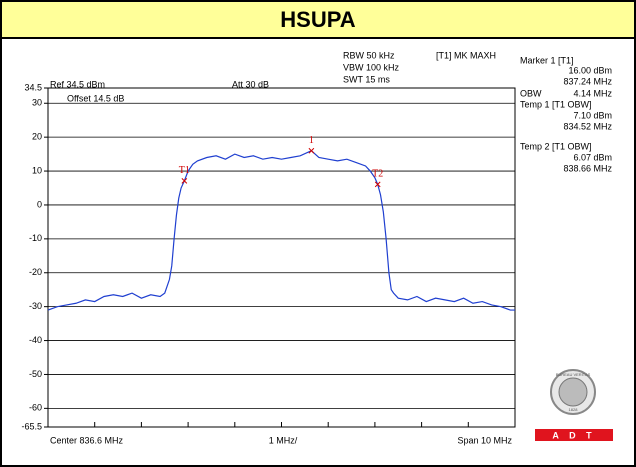 The width and height of the screenshot is (636, 467). What do you see at coordinates (37, 137) in the screenshot?
I see `y-tick-label: 20` at bounding box center [37, 137].